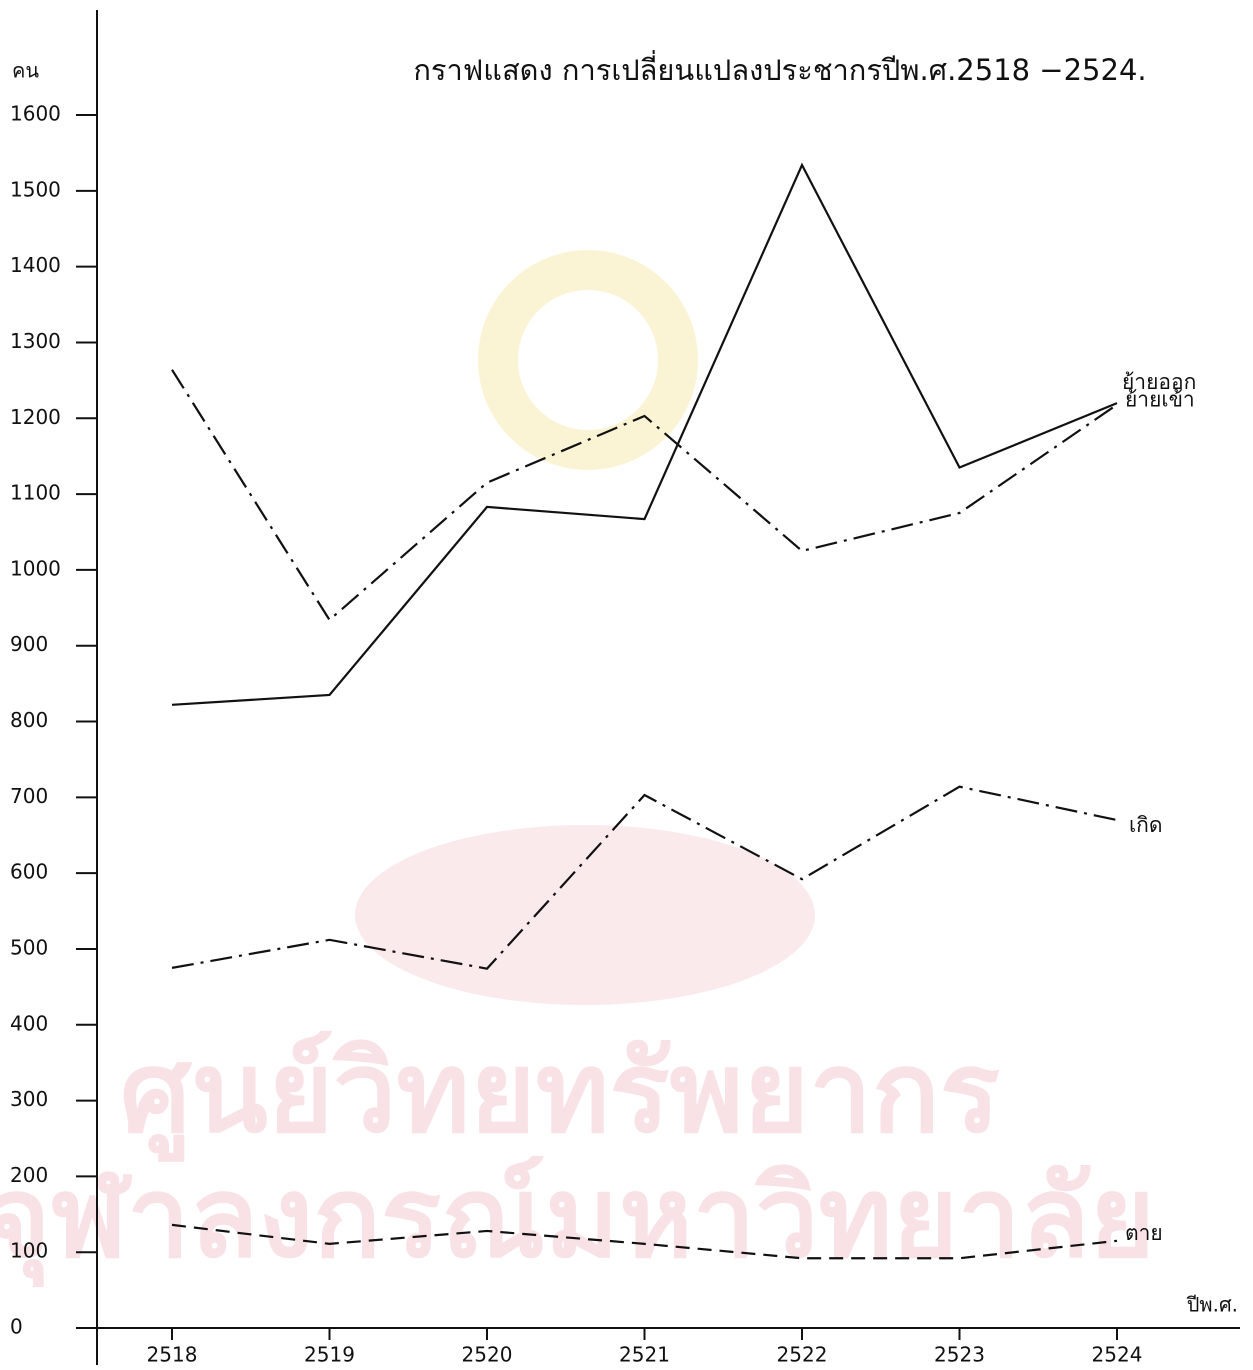 Image resolution: width=1253 pixels, height=1370 pixels. Describe the element at coordinates (29, 1023) in the screenshot. I see `y-tick-label: 400` at that location.